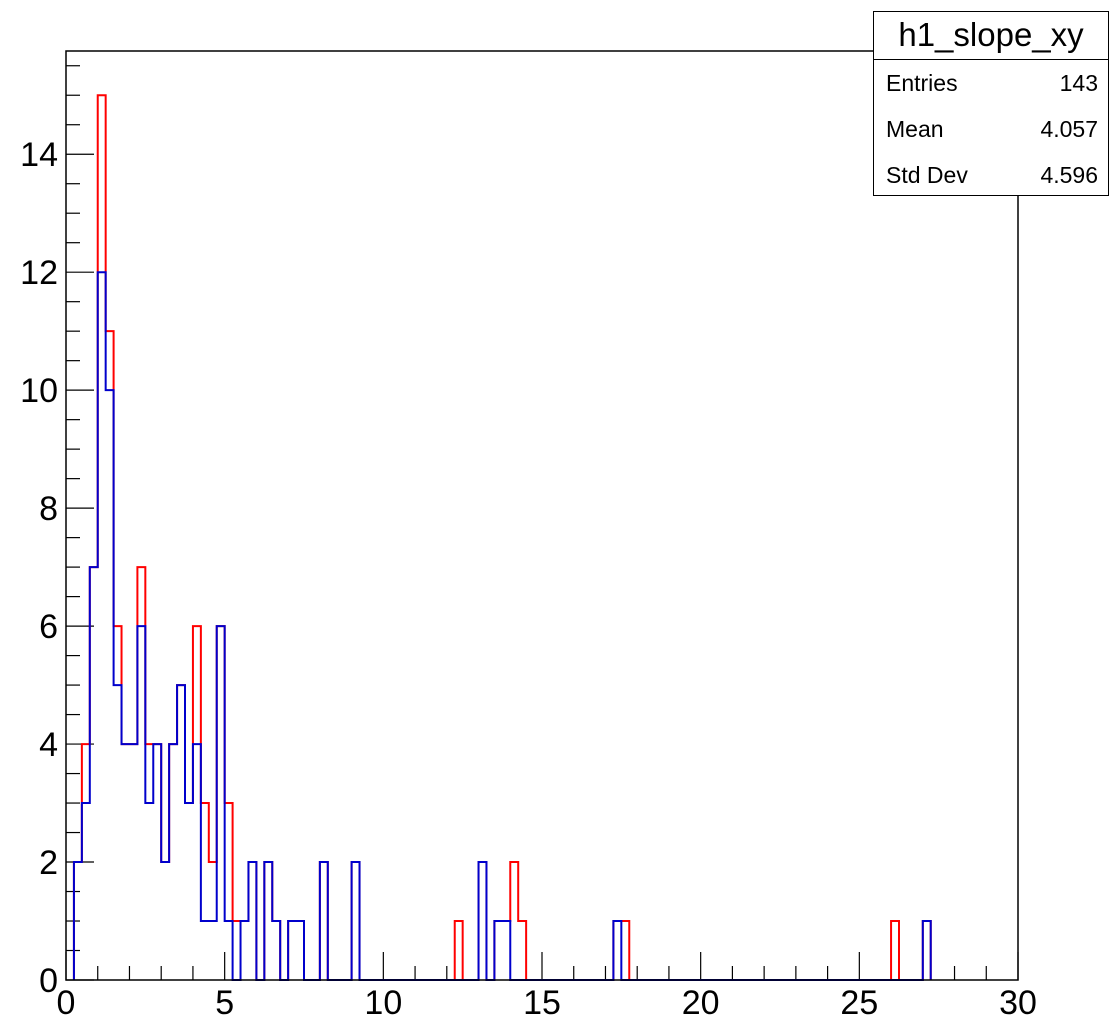 The width and height of the screenshot is (1110, 1020). Describe the element at coordinates (859, 1002) in the screenshot. I see `x-tick-label: 25` at that location.